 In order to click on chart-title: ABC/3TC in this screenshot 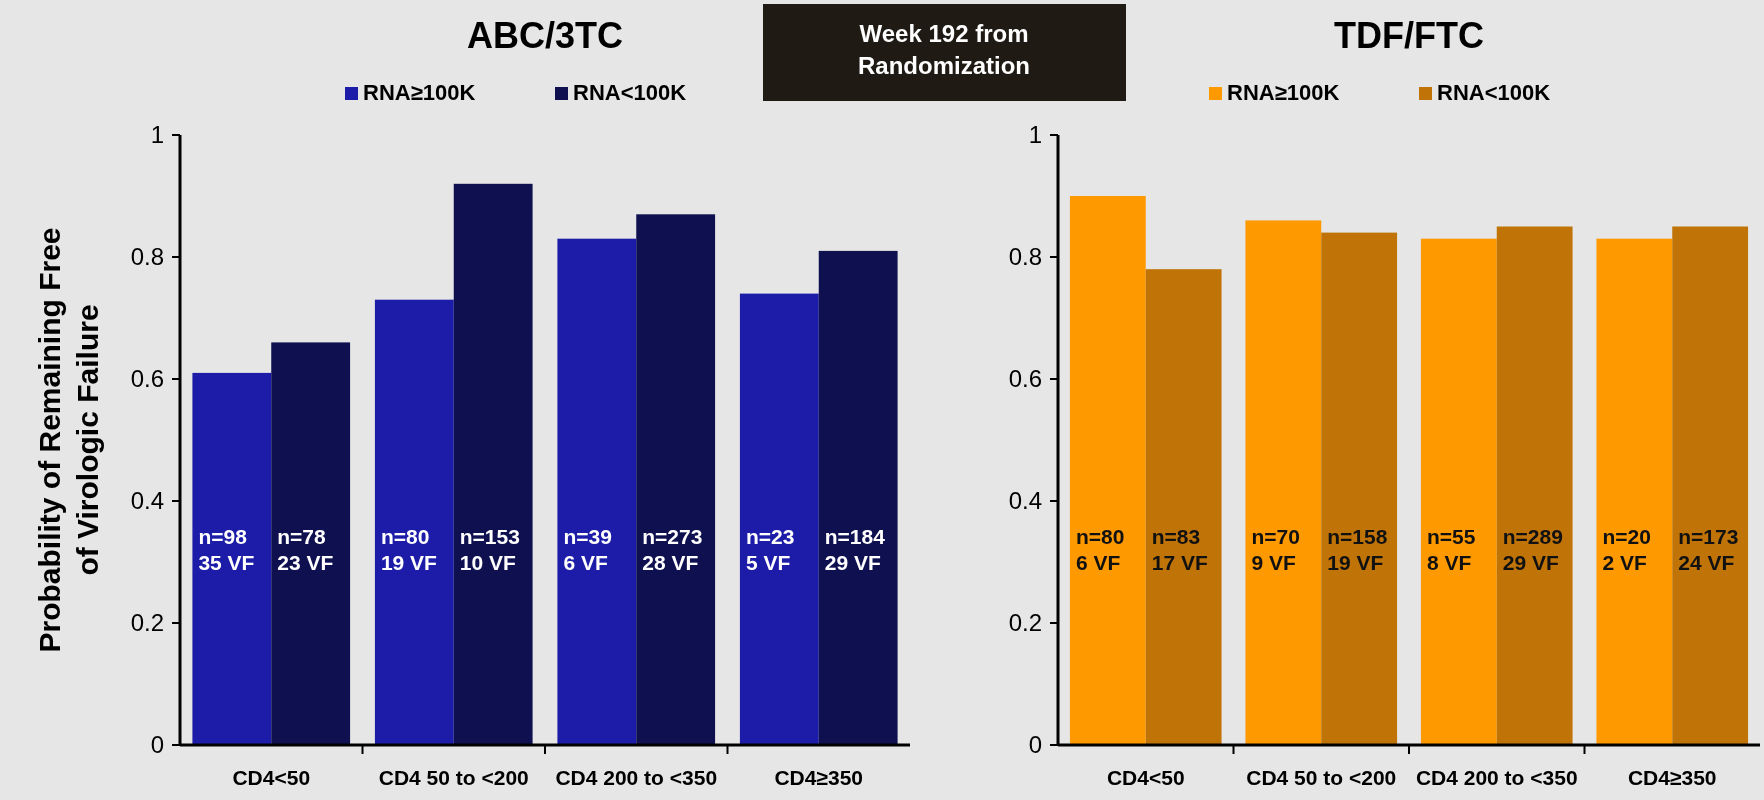, I will do `click(545, 35)`.